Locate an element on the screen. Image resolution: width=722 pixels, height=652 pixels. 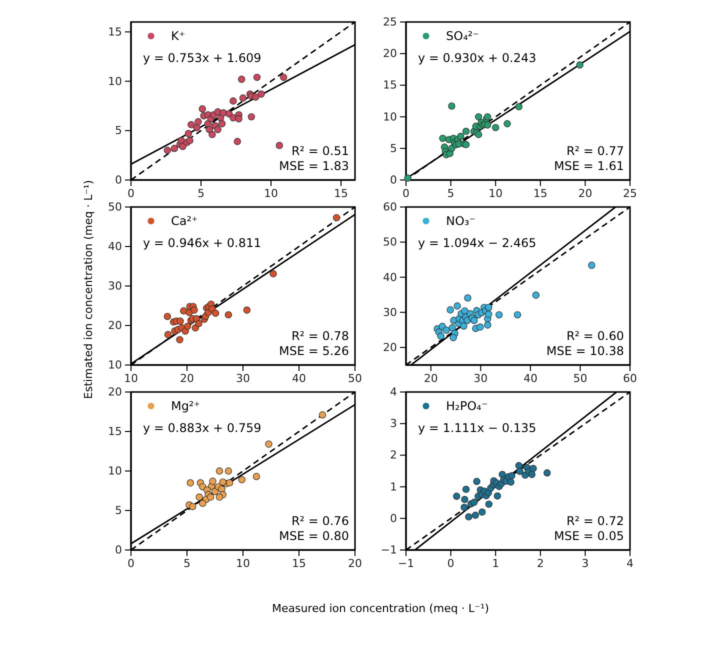
annotation: y = 1.111x − 0.135 is located at coordinates (477, 428).